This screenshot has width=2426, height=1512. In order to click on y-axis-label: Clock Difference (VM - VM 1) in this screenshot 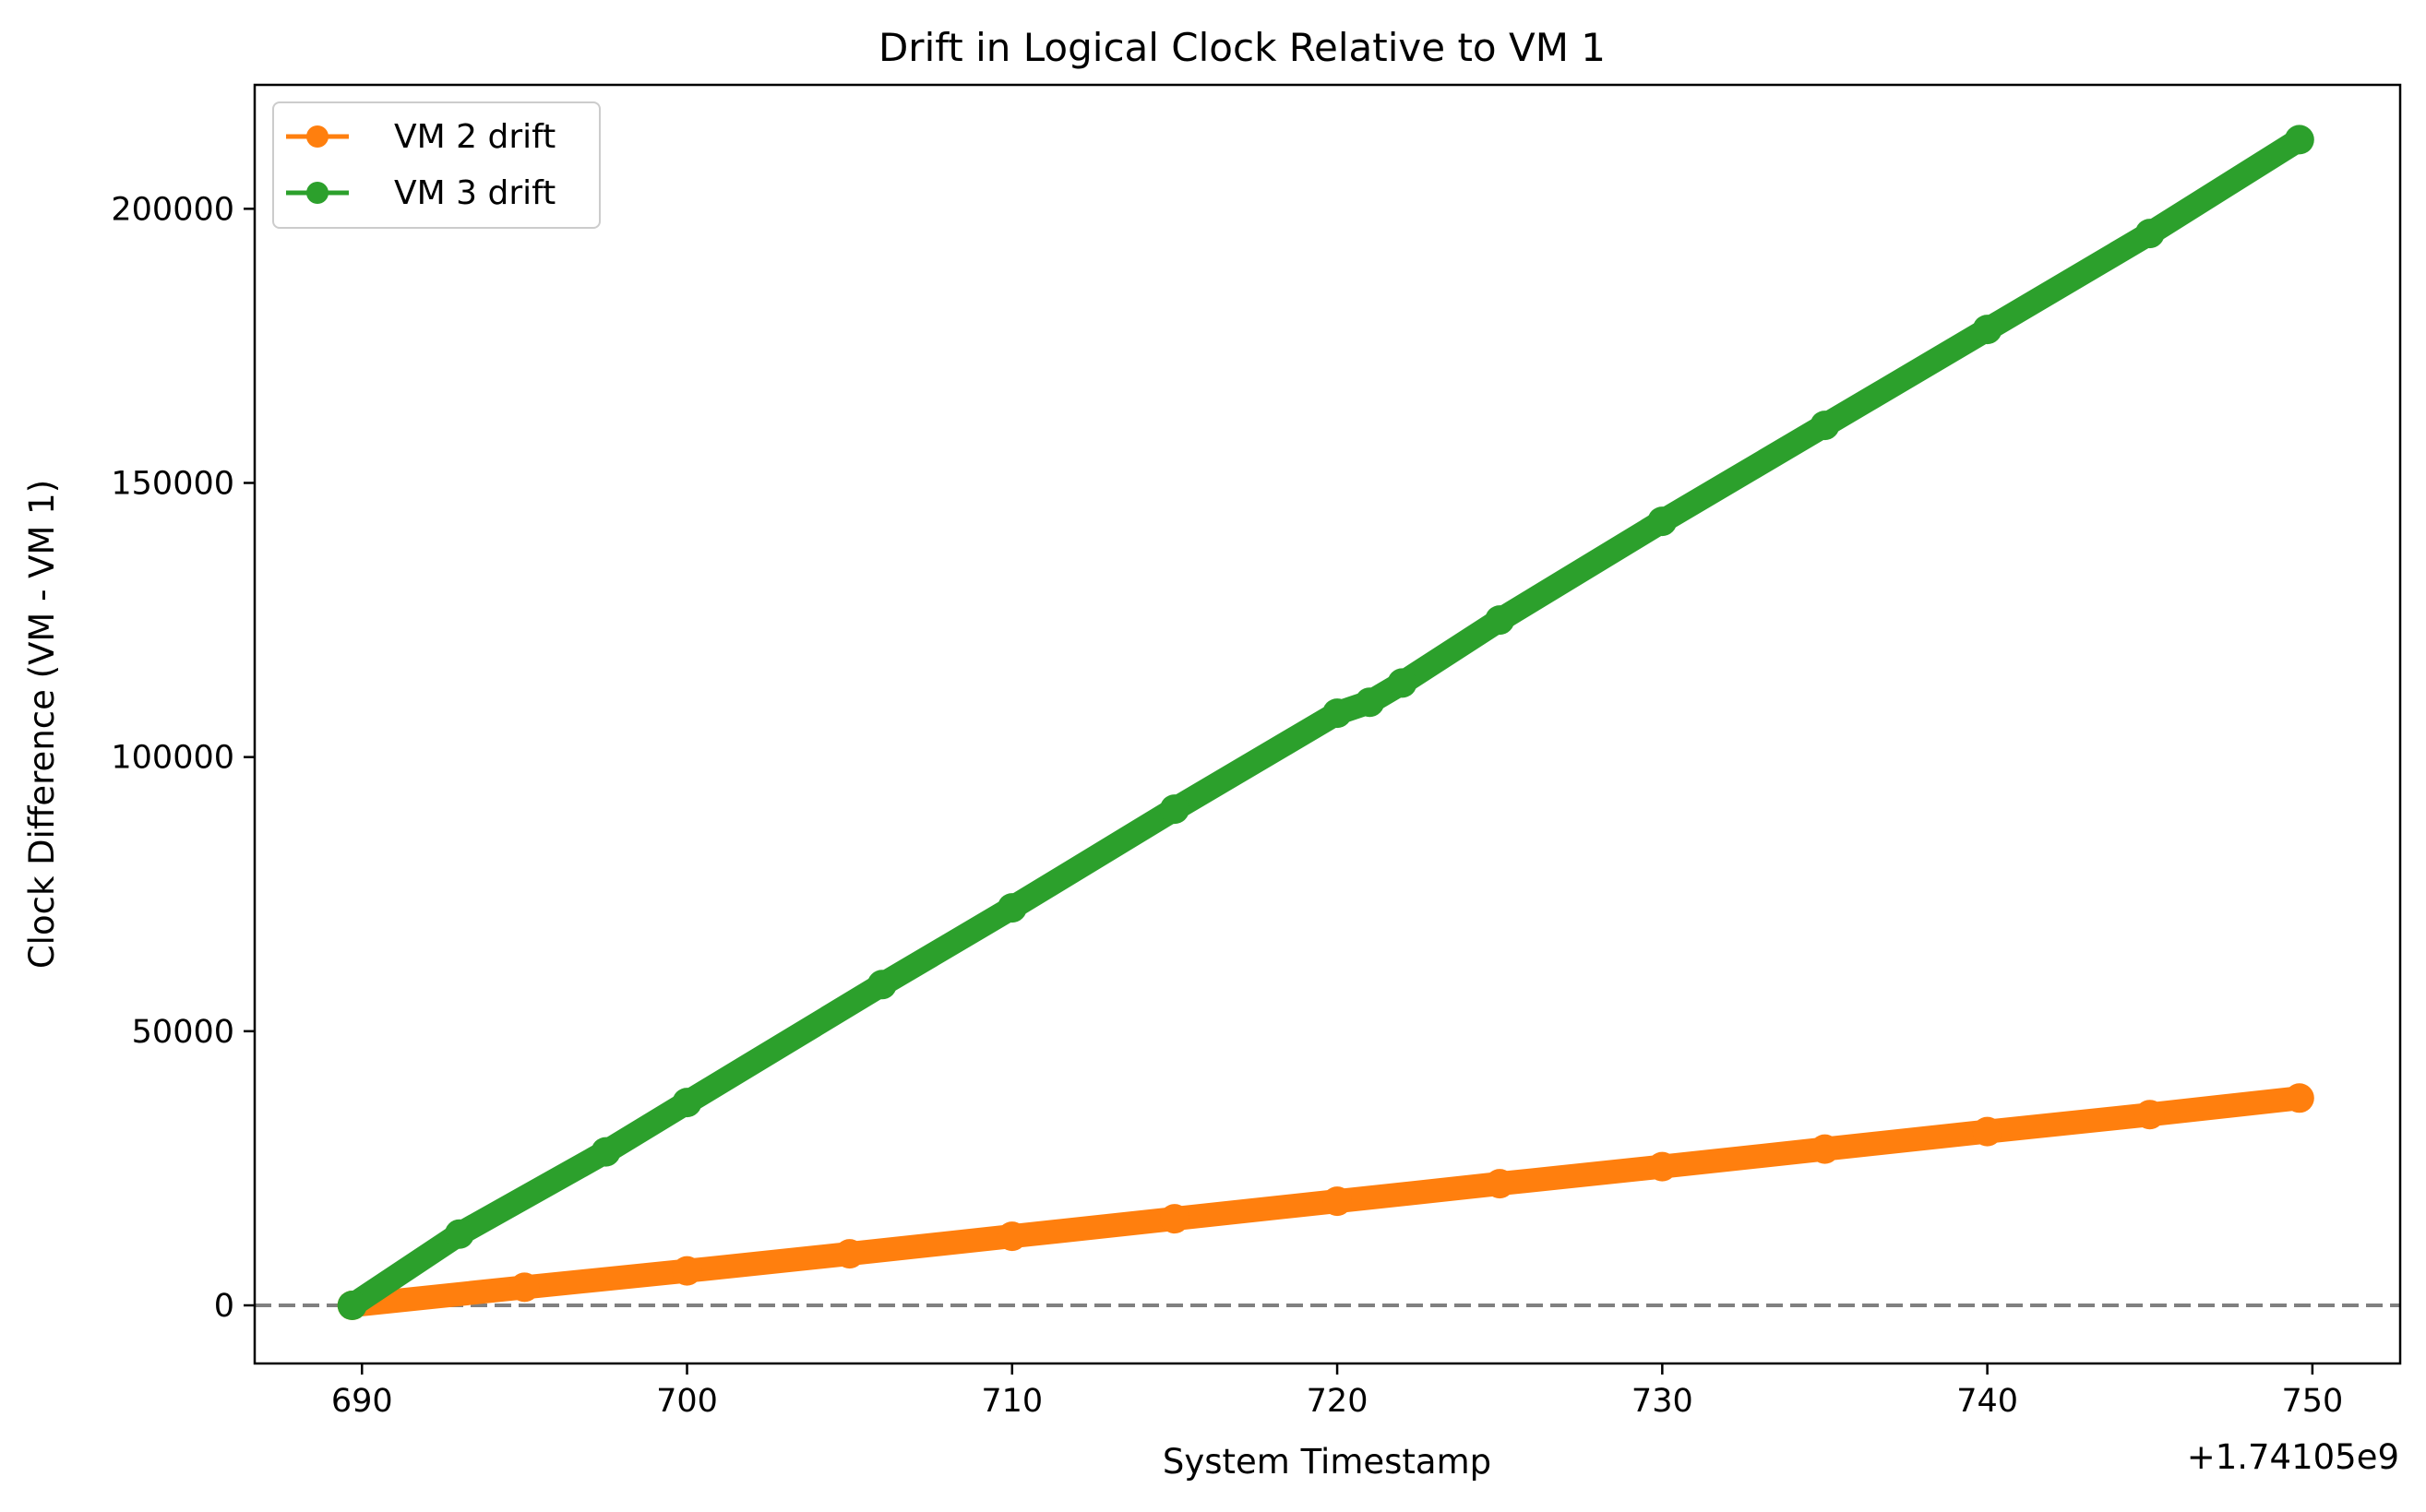, I will do `click(42, 724)`.